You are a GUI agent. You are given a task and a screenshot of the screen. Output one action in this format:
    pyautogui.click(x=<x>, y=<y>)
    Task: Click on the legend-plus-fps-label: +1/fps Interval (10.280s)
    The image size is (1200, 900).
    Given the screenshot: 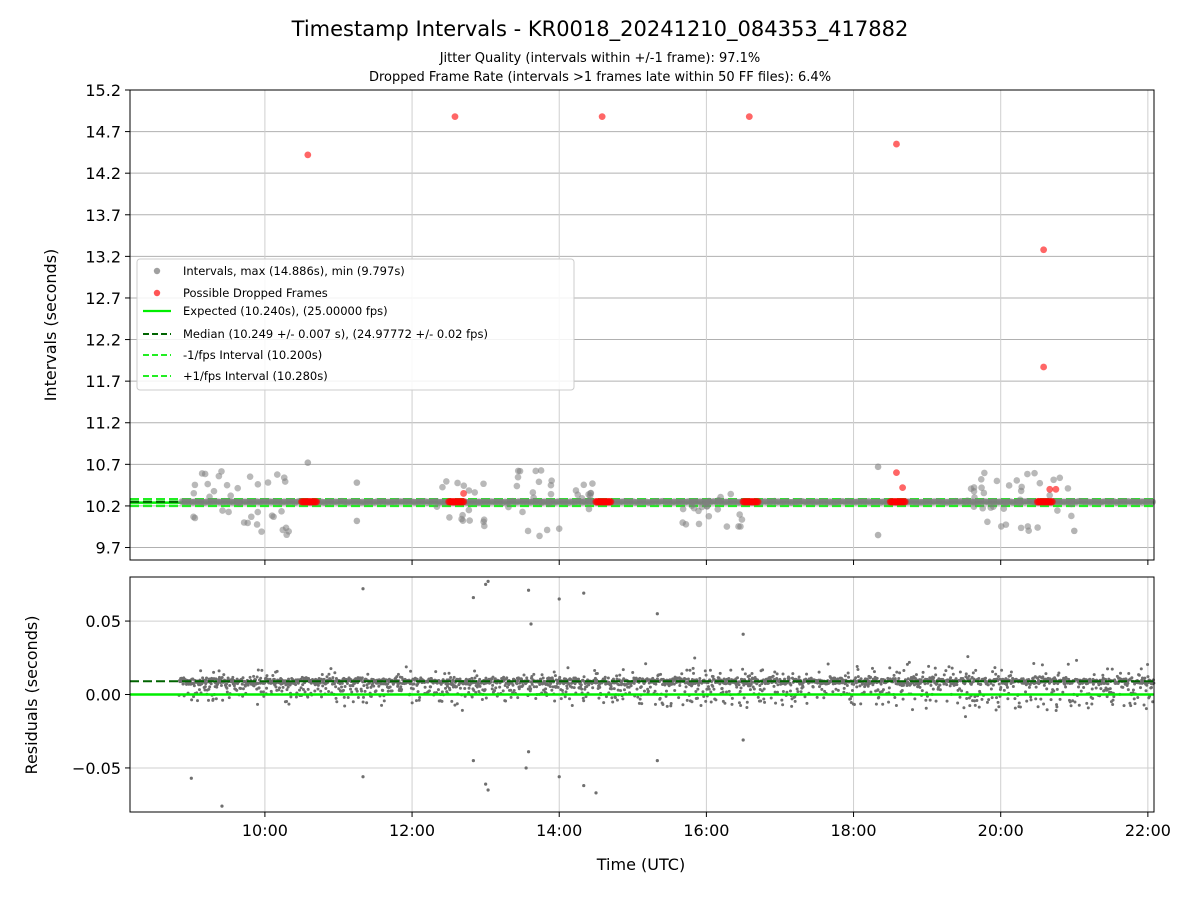 What is the action you would take?
    pyautogui.click(x=255, y=376)
    